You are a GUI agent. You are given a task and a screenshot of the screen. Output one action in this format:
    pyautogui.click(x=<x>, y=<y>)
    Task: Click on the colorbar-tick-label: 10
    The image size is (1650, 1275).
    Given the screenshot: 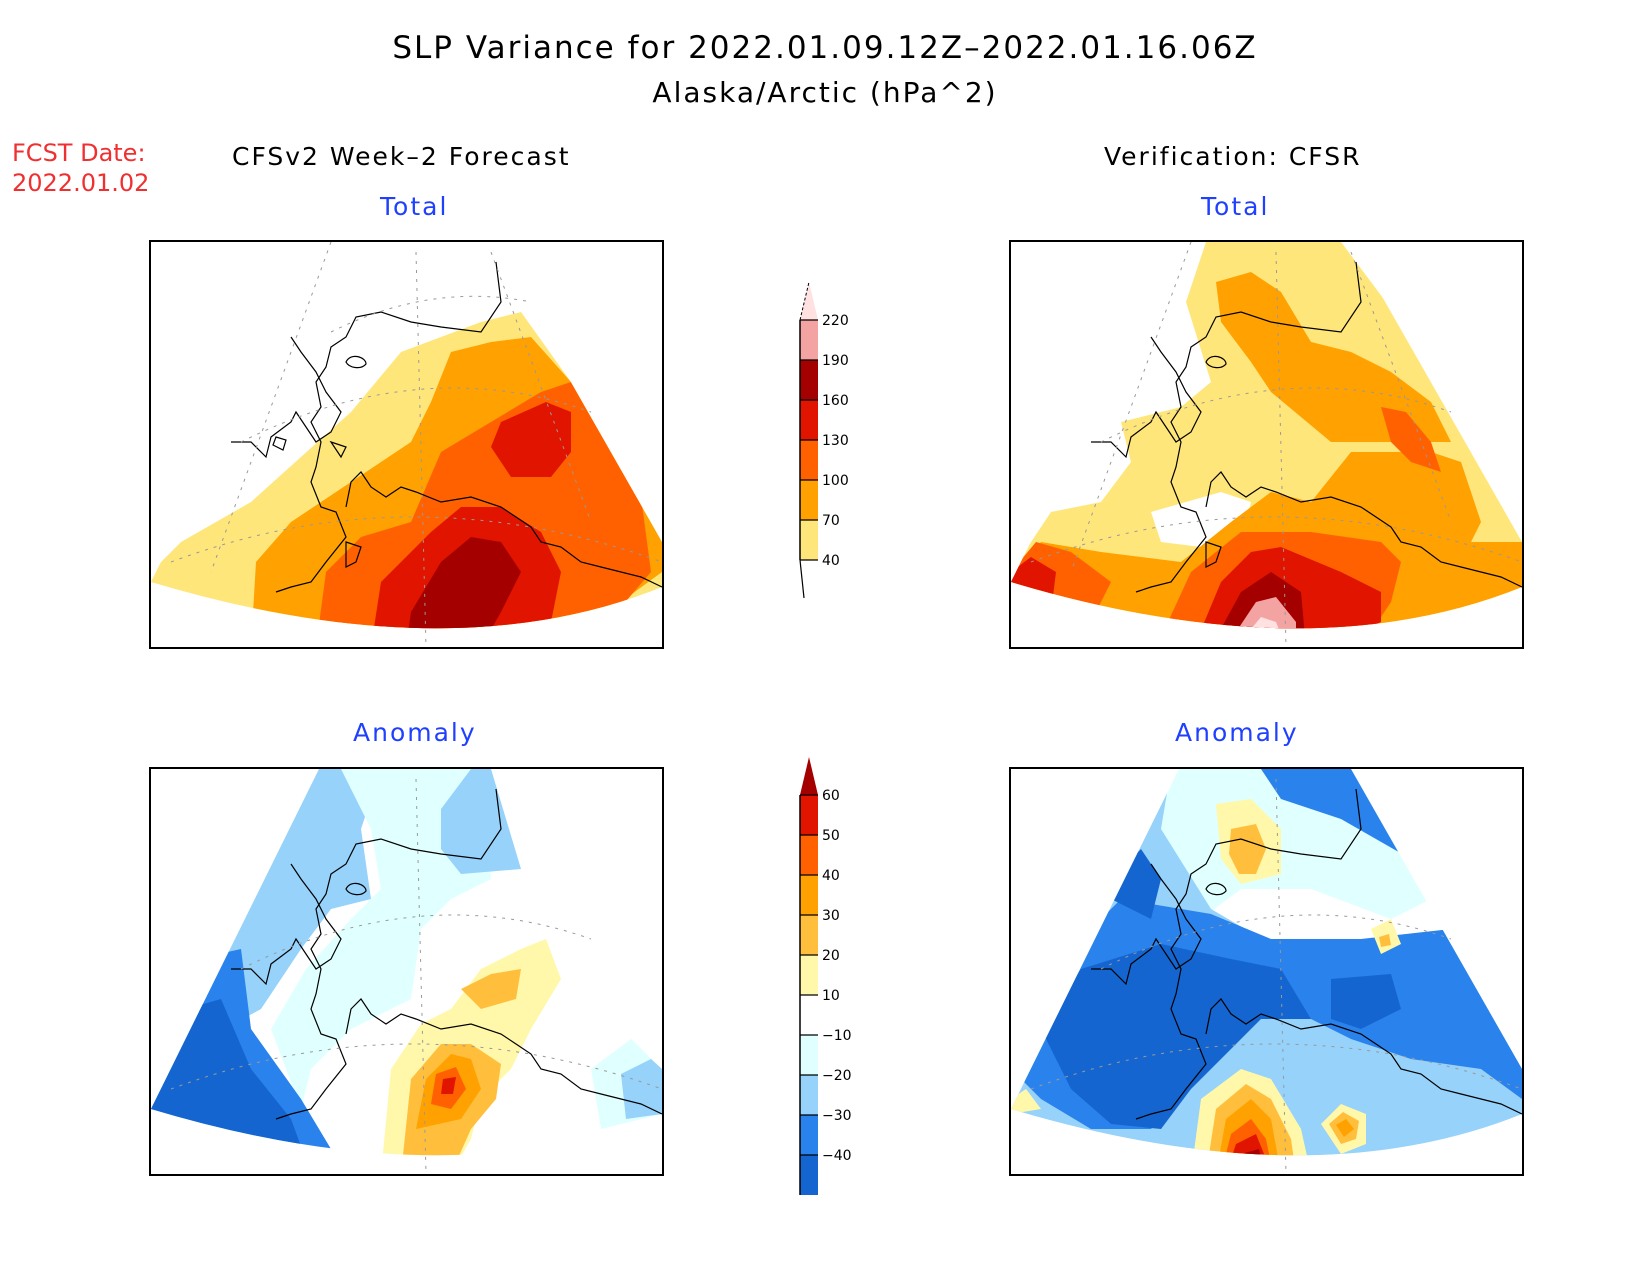 What is the action you would take?
    pyautogui.click(x=831, y=996)
    